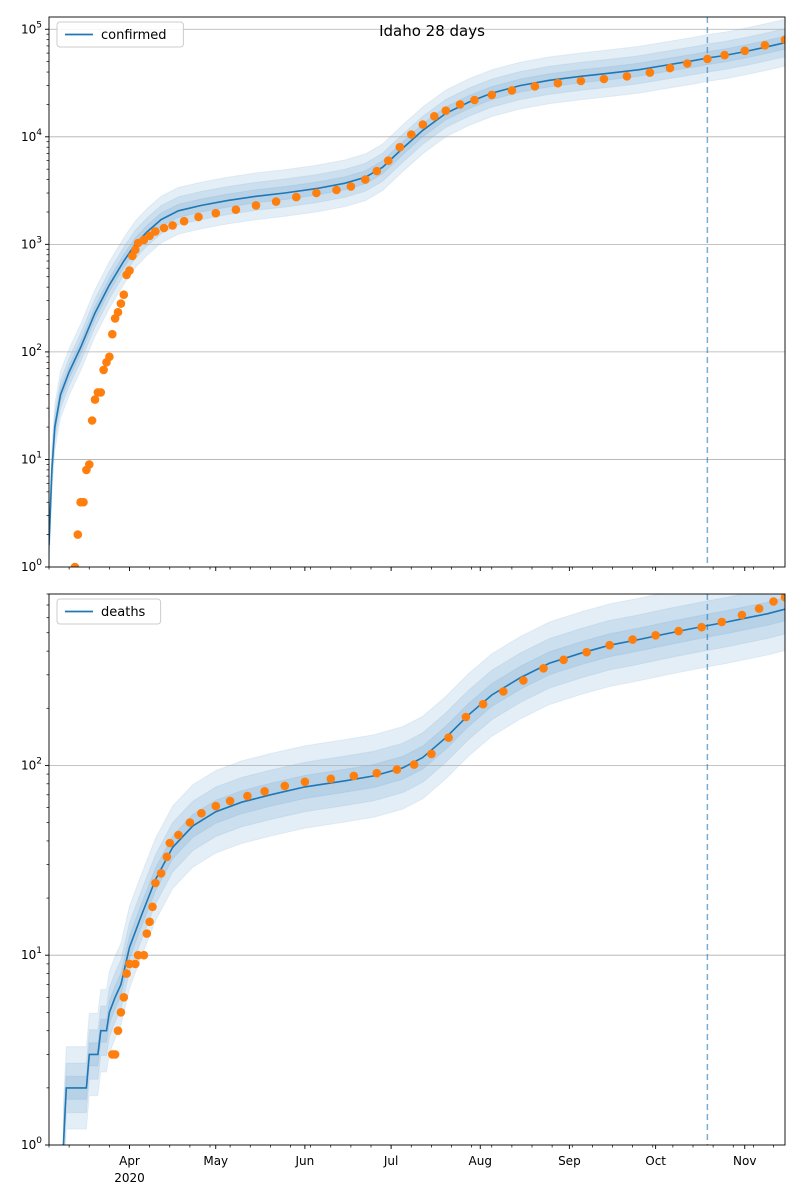  What do you see at coordinates (123, 612) in the screenshot?
I see `deaths-legend-label: deaths` at bounding box center [123, 612].